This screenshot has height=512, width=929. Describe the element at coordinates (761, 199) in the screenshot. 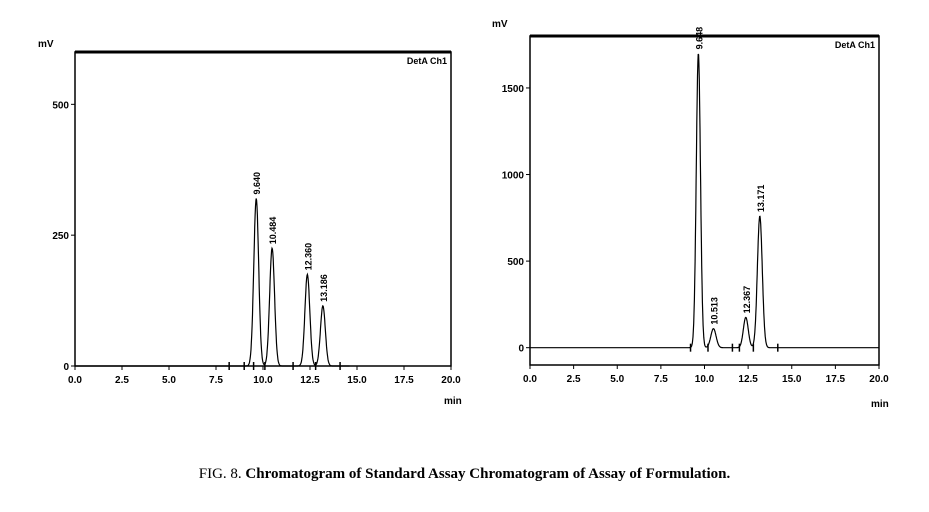

I see `chart2-peak-label: 13.171` at that location.